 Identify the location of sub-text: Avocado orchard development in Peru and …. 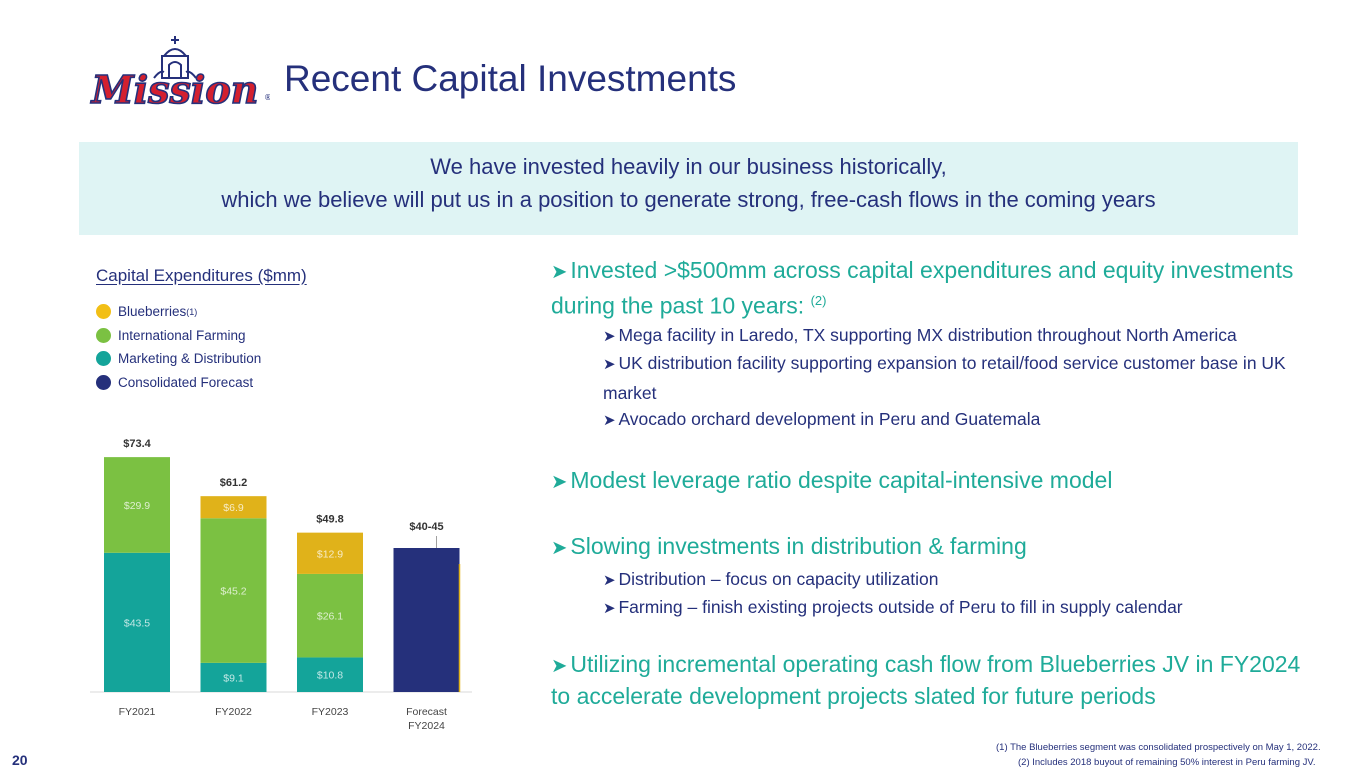
(829, 419).